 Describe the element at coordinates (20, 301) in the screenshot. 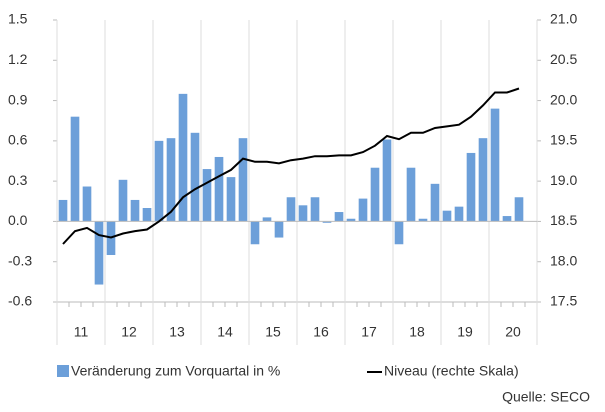

I see `y-tick-label: -0.6` at that location.